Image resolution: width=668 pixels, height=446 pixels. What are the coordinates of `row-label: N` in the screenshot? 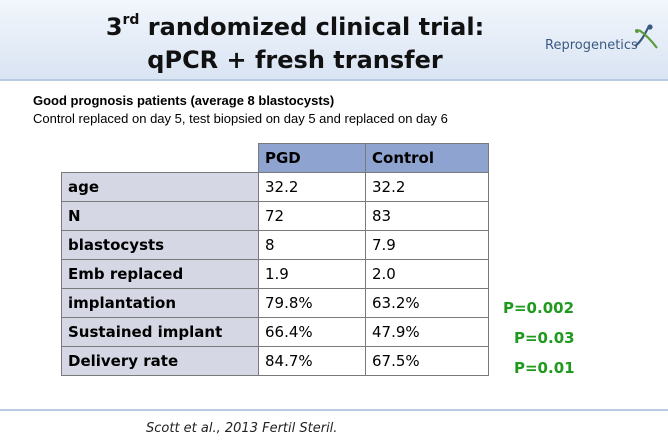 It's located at (160, 216).